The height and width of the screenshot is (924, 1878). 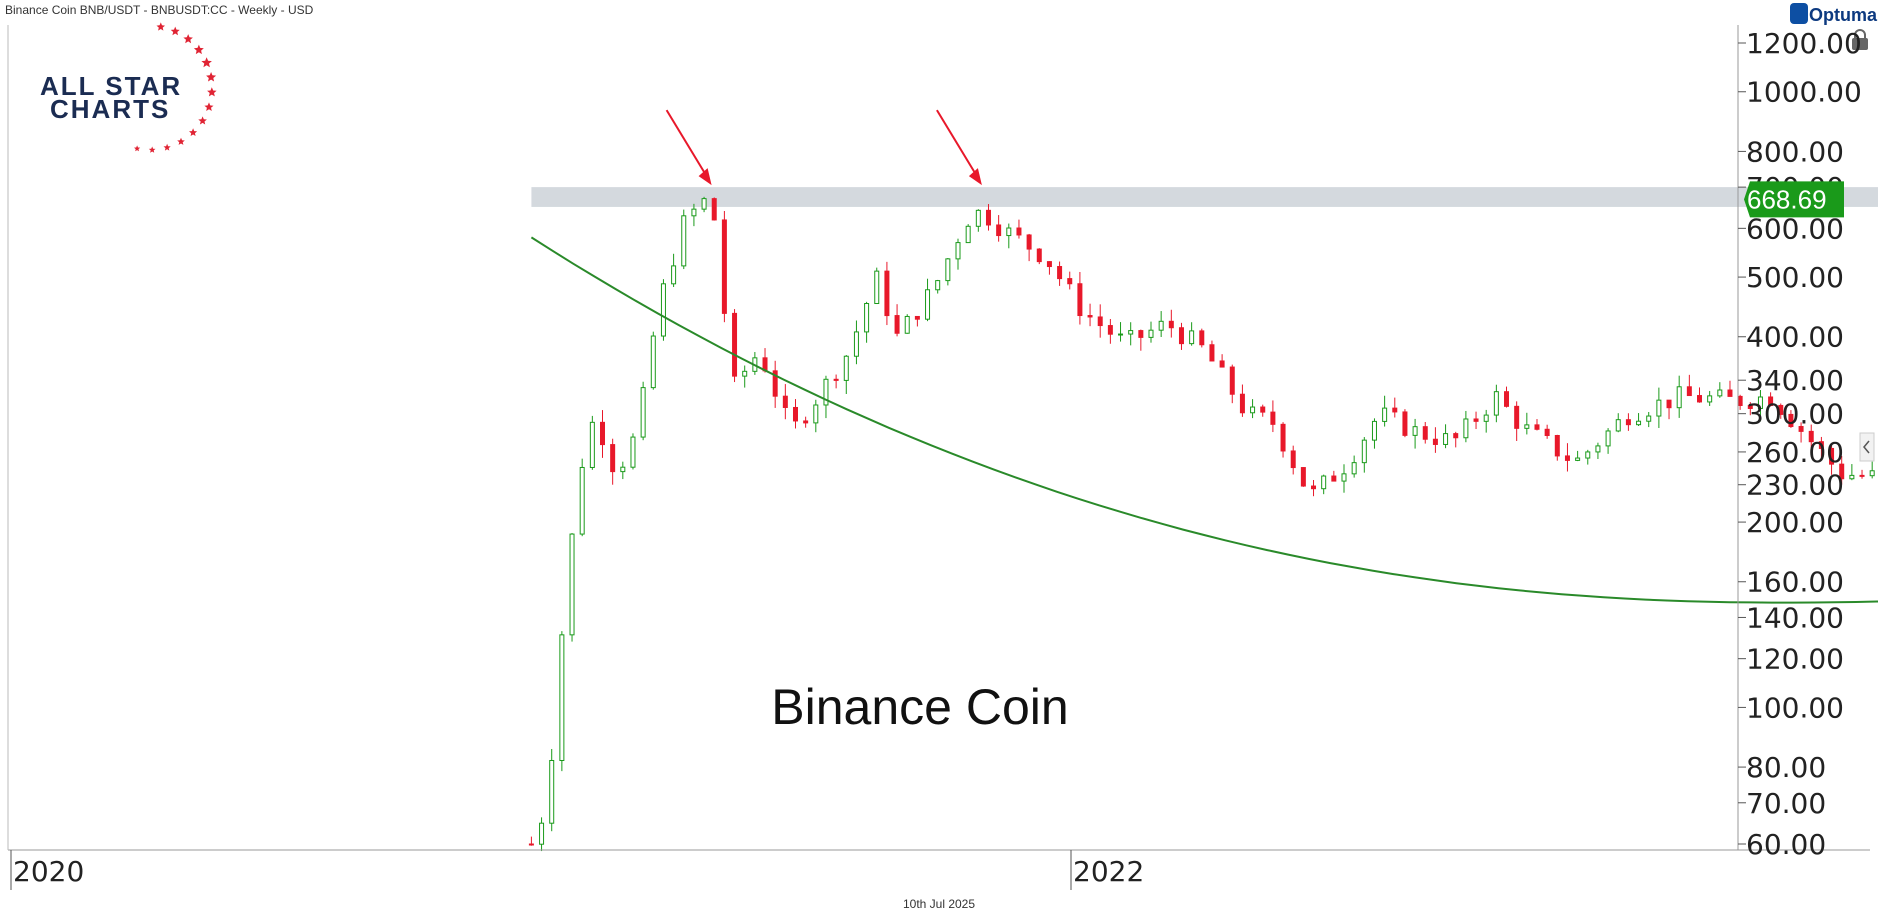 What do you see at coordinates (957, 143) in the screenshot?
I see `red-arrow-shaft` at bounding box center [957, 143].